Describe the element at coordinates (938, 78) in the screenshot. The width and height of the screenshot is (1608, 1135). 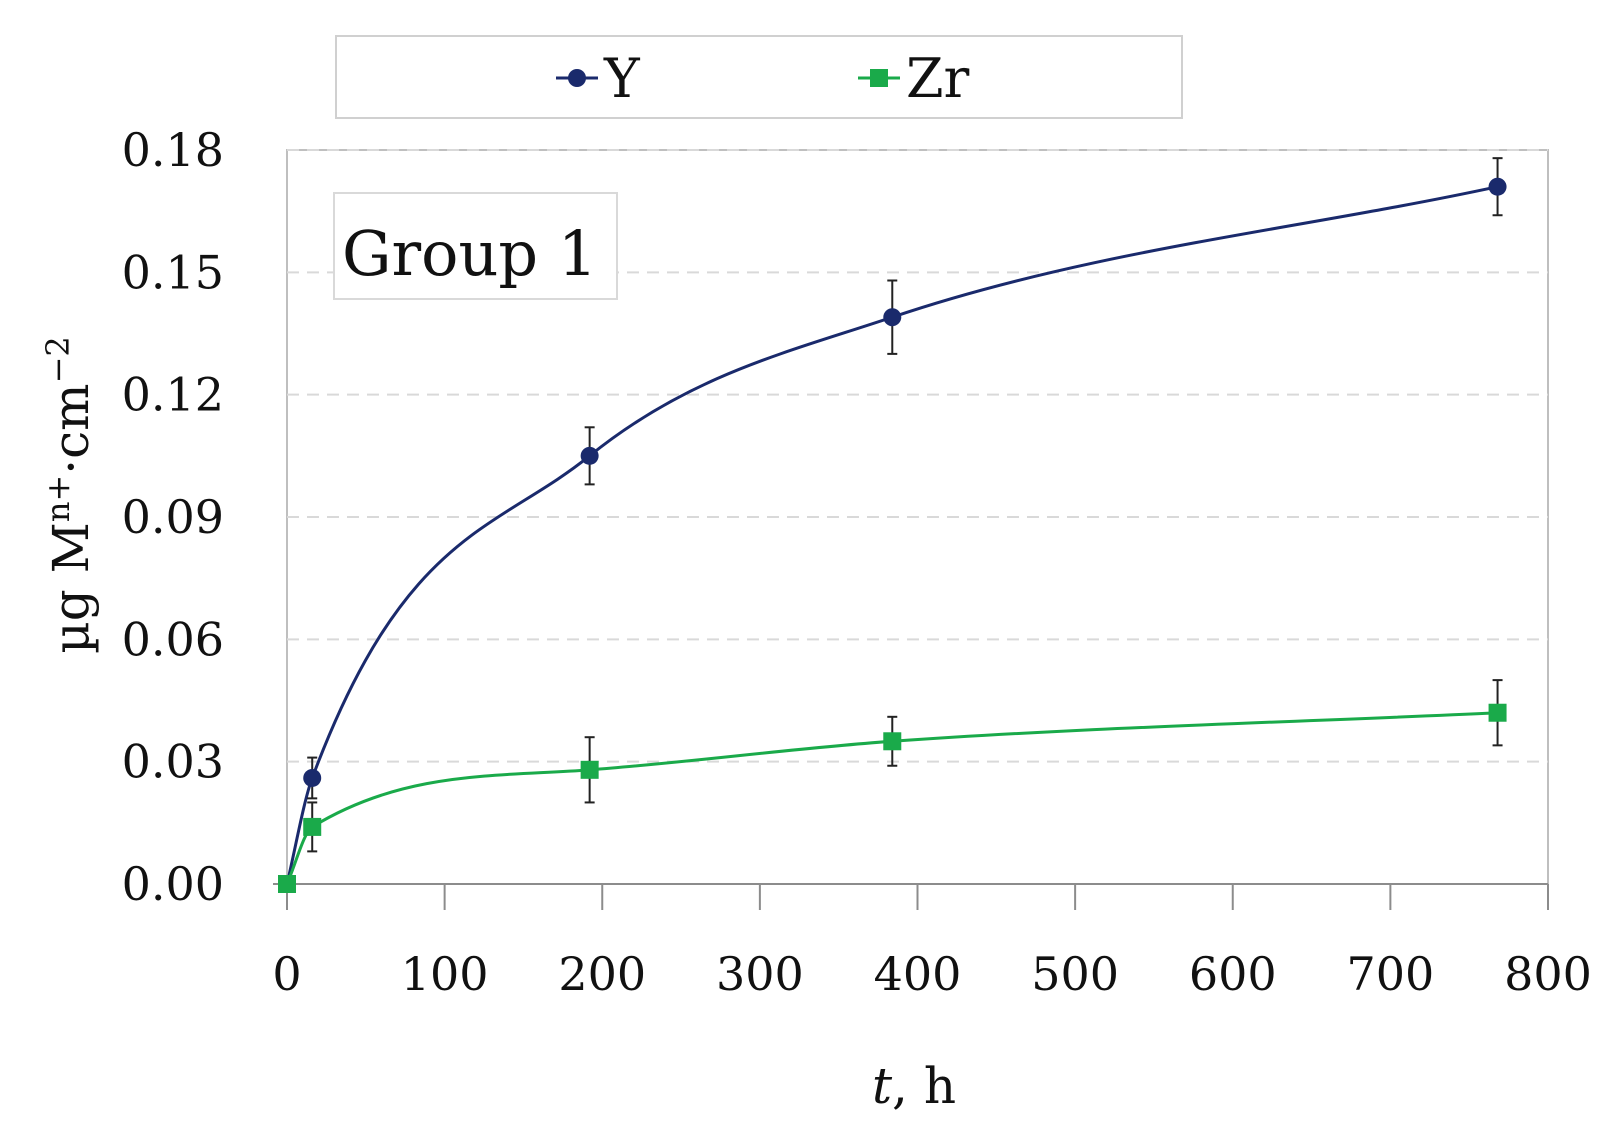
I see `legend-zr-label: Zr` at that location.